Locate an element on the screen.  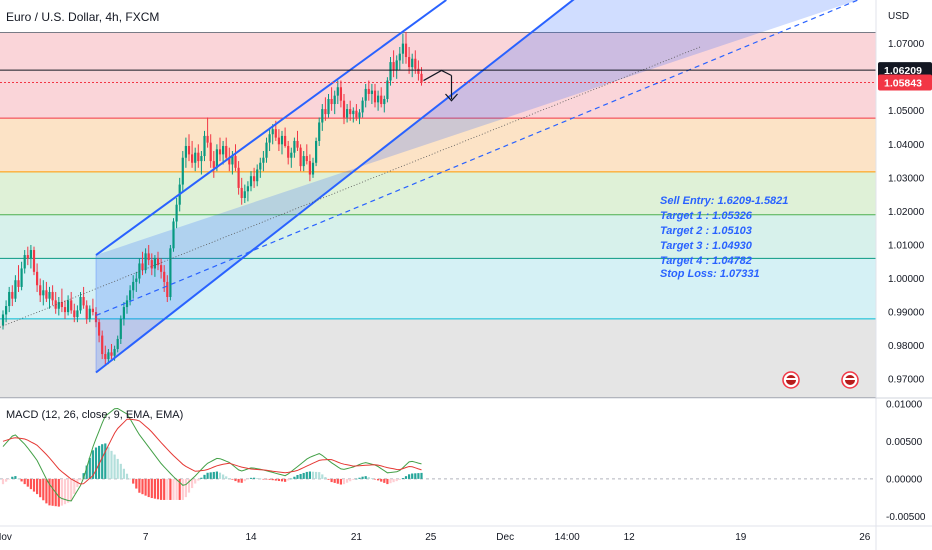
price-tick-label: 1.04000 is located at coordinates (906, 145).